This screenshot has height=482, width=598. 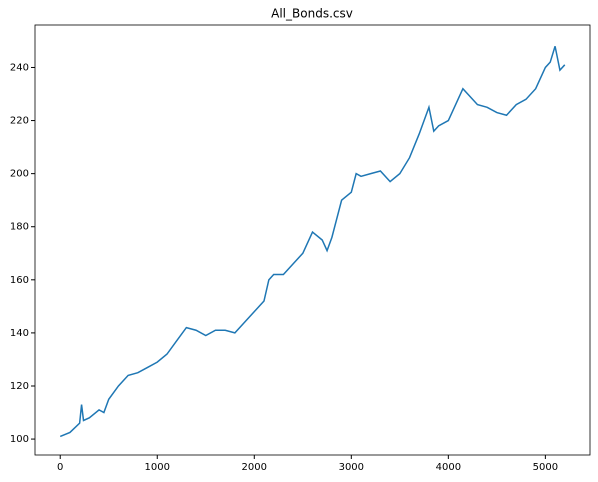 I want to click on y-tick-label: 220, so click(x=19, y=121).